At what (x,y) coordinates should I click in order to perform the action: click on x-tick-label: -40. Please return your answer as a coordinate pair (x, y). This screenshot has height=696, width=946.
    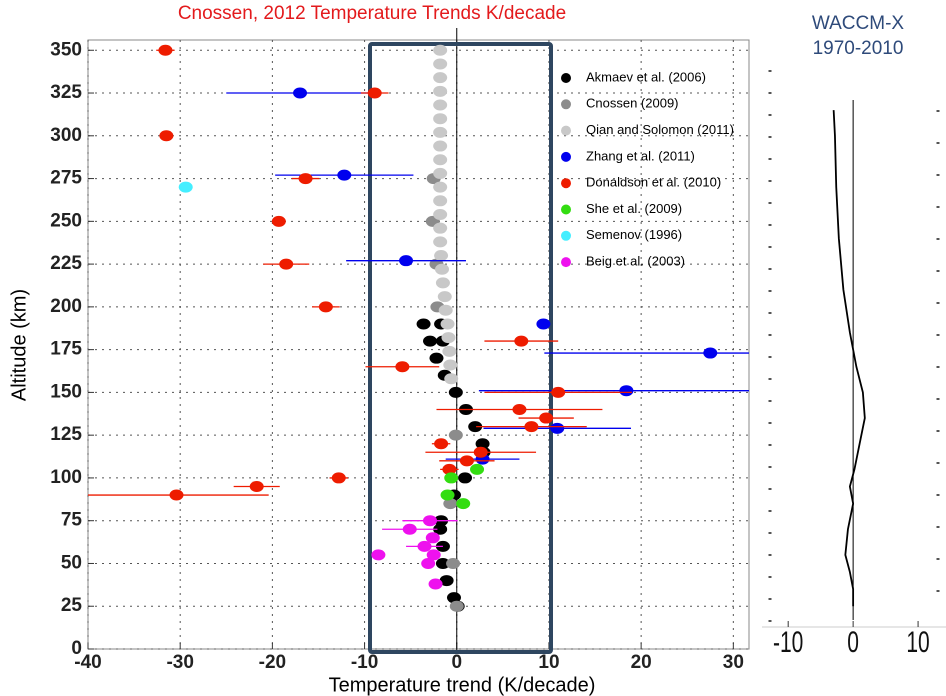
    Looking at the image, I should click on (87, 662).